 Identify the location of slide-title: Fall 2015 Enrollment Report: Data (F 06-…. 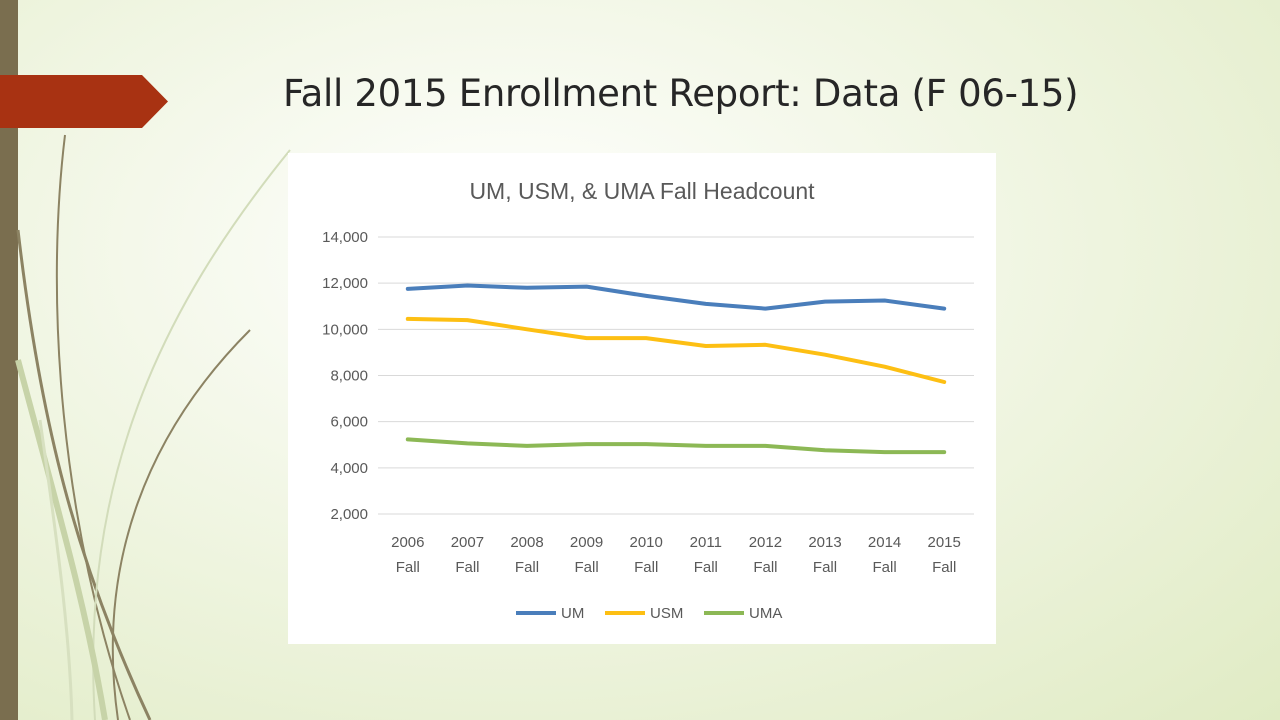
(681, 93).